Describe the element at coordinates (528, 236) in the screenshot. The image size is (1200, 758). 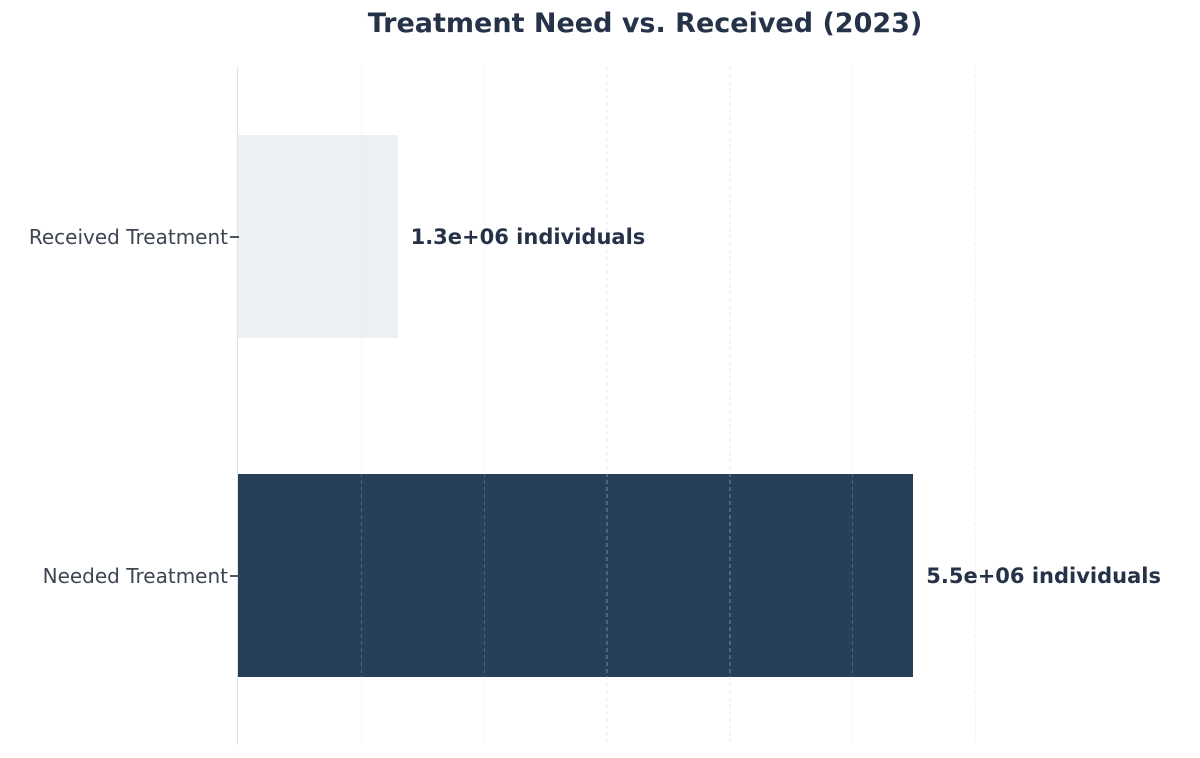
I see `value-label-0: 1.3e+06 individuals` at that location.